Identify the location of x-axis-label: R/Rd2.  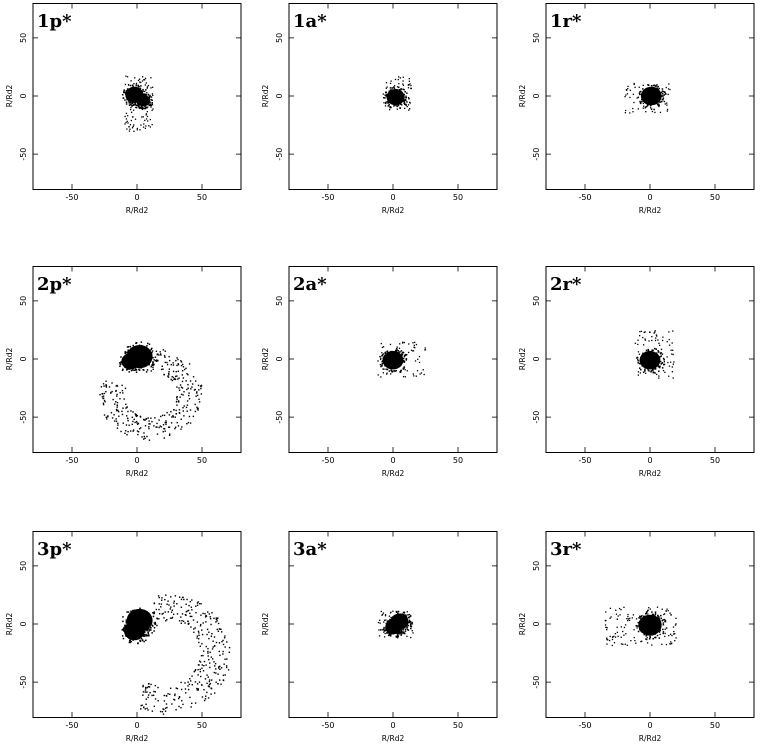
(137, 473).